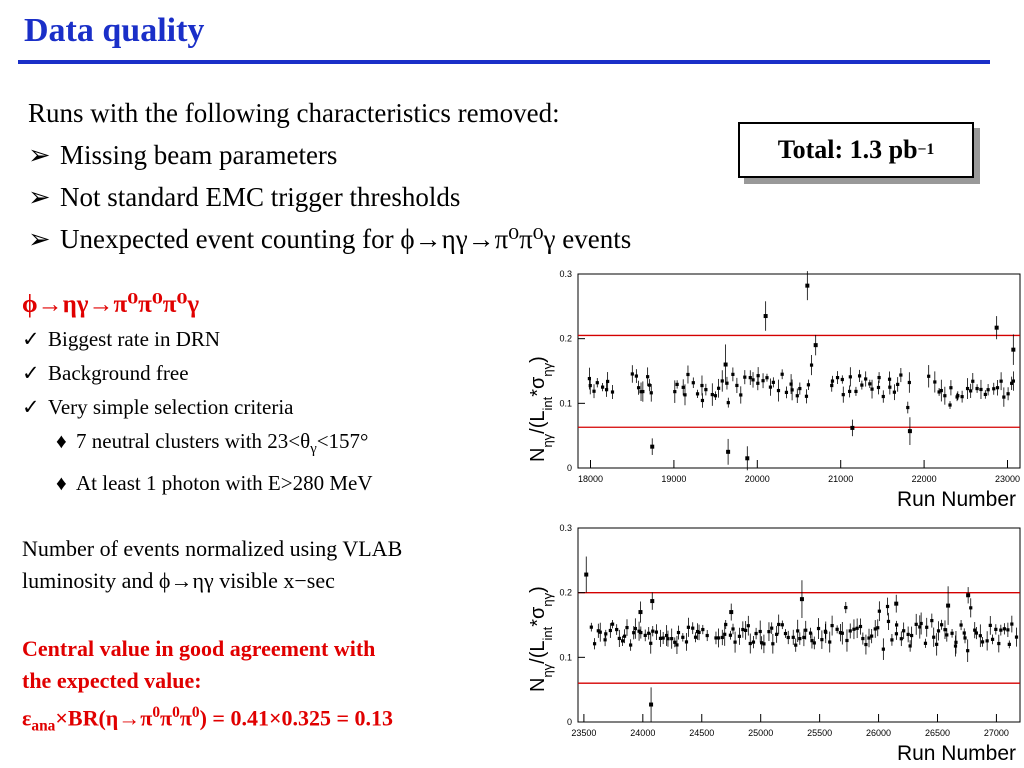 Image resolution: width=1024 pixels, height=768 pixels. What do you see at coordinates (926, 149) in the screenshot?
I see `total-exponent: −1` at bounding box center [926, 149].